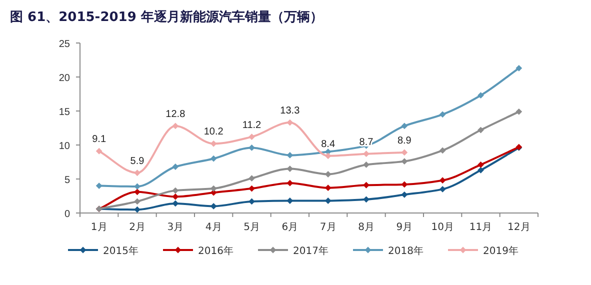  What do you see at coordinates (175, 227) in the screenshot?
I see `x-tick-label: 3月` at bounding box center [175, 227].